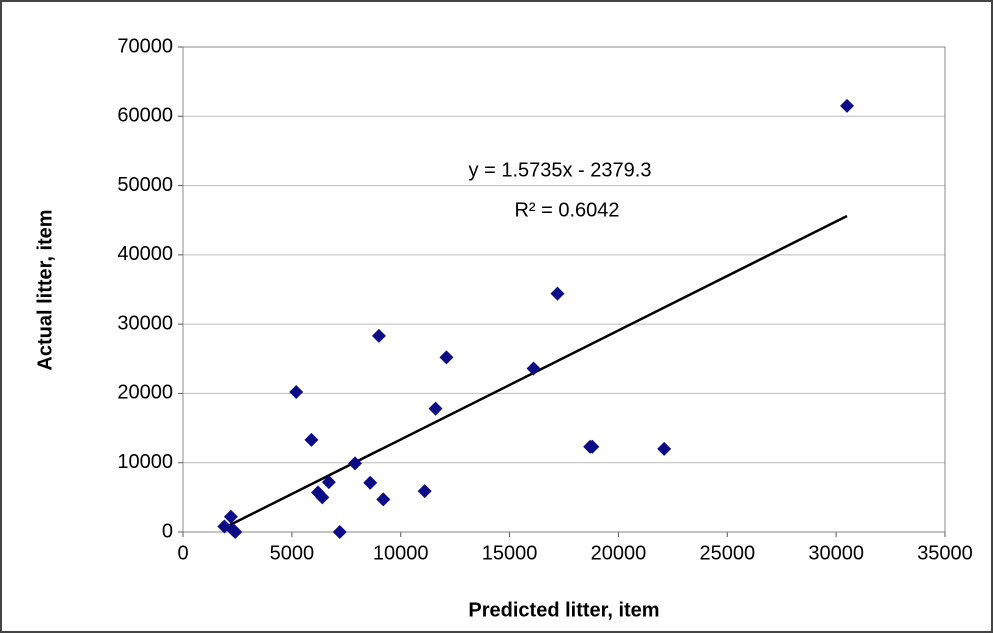  I want to click on y-axis-label: Actual litter, item, so click(45, 289).